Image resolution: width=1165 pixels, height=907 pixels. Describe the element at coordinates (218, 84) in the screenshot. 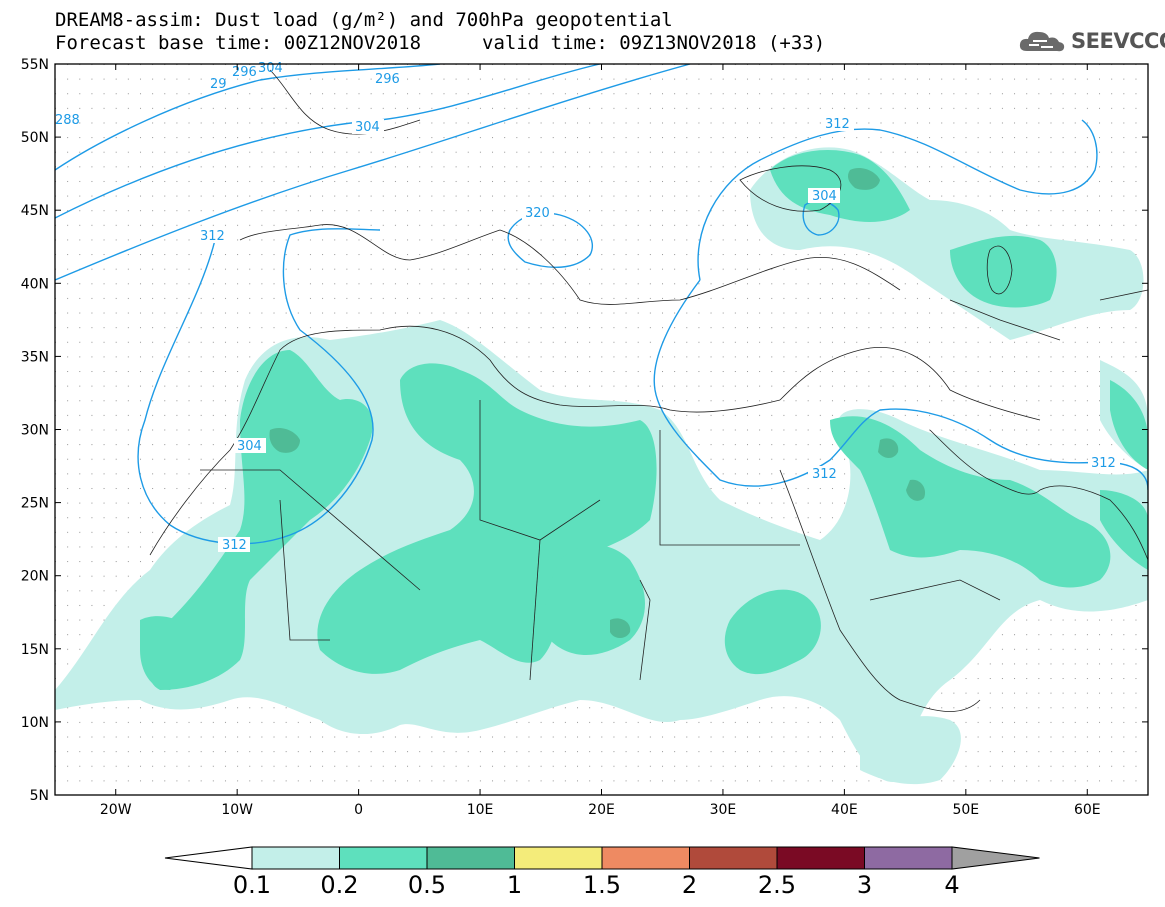

I see `contour-label: 29` at that location.